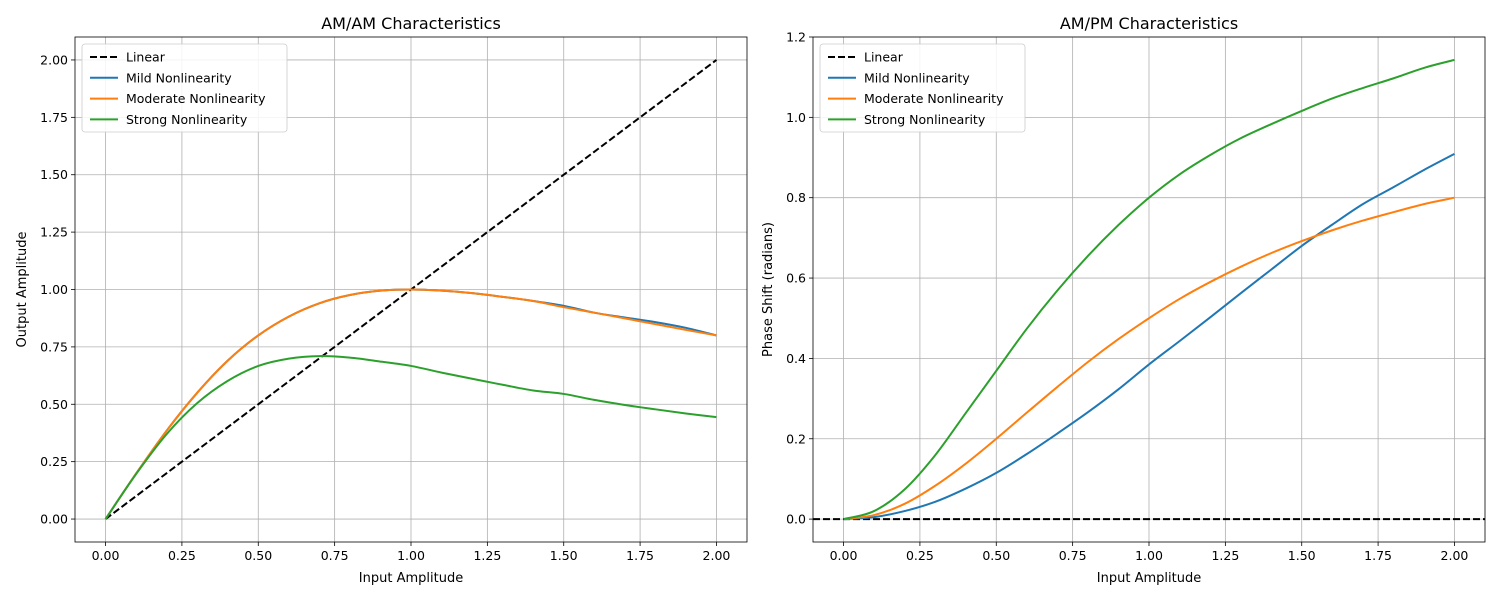  I want to click on y-axis-label: Output Amplitude, so click(22, 290).